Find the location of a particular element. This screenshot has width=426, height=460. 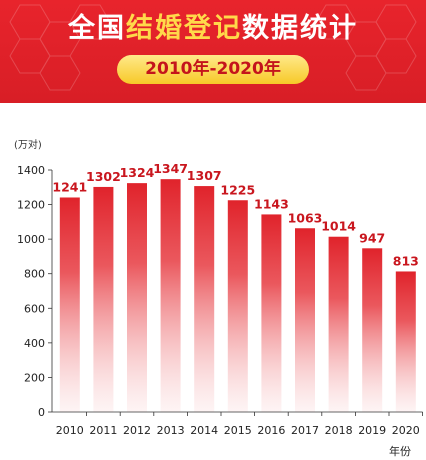

bar-2018 is located at coordinates (338, 324).